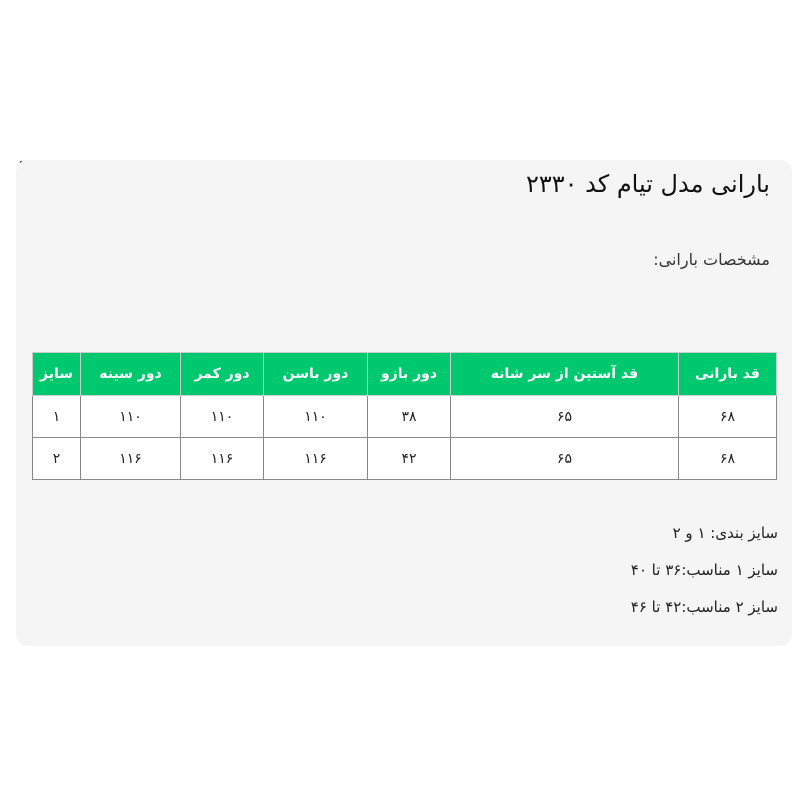 The image size is (800, 800). What do you see at coordinates (222, 374) in the screenshot?
I see `column-header: دور کمر` at bounding box center [222, 374].